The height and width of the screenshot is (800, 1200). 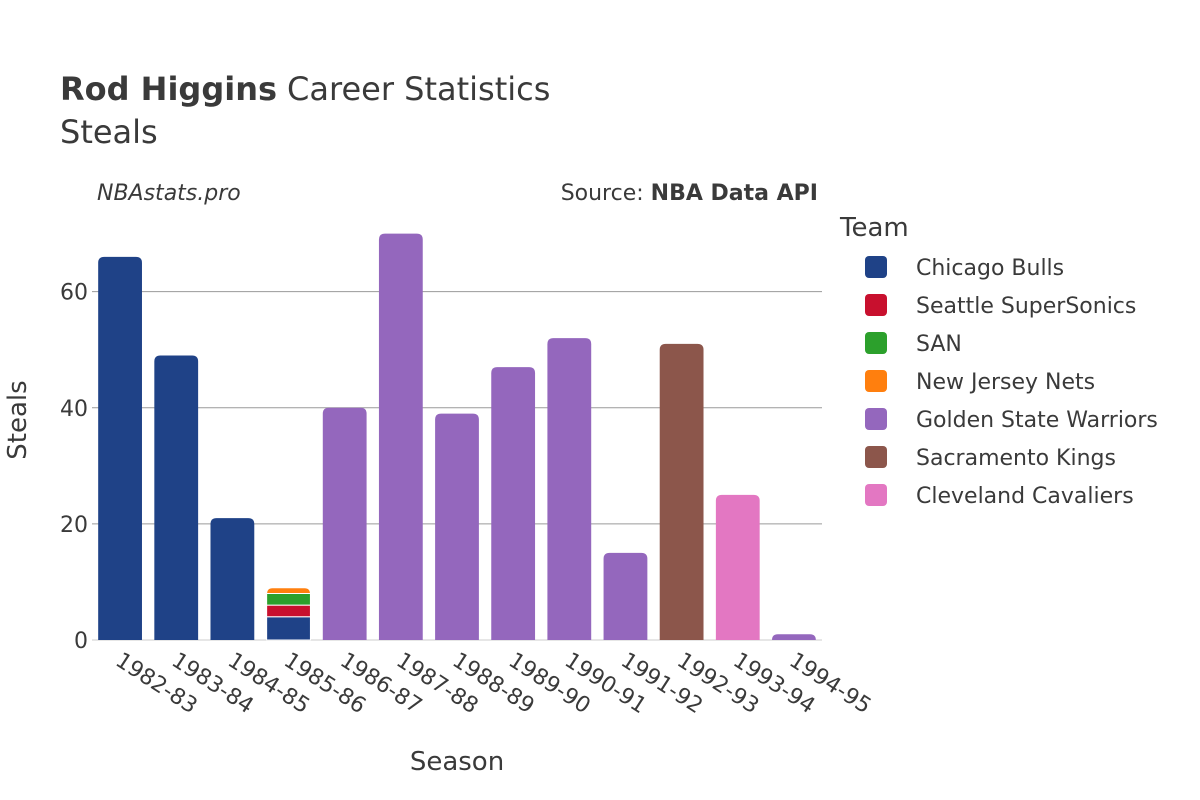 What do you see at coordinates (1037, 420) in the screenshot?
I see `legend-label: Golden State Warriors` at bounding box center [1037, 420].